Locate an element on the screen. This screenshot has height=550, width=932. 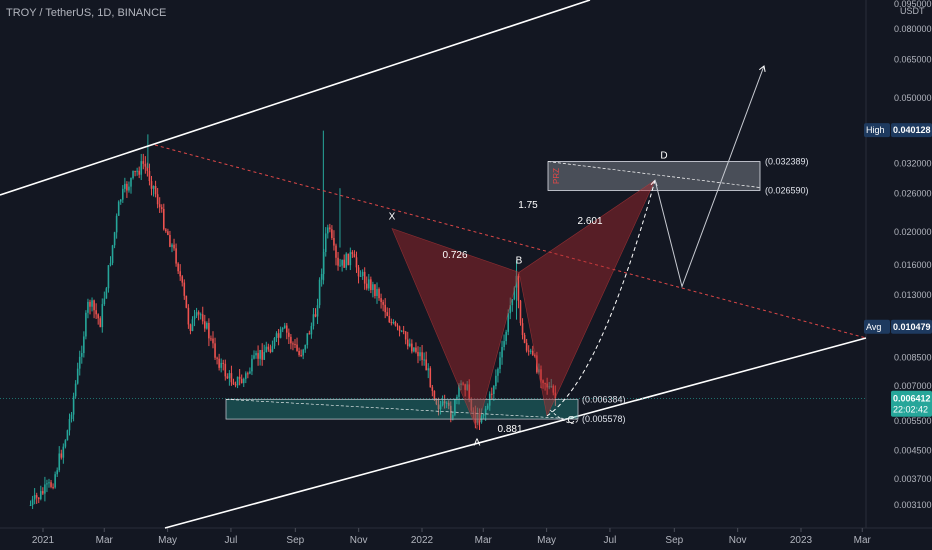
chart-title: TROY / TetherUS, 1D, BINANCE is located at coordinates (86, 13).